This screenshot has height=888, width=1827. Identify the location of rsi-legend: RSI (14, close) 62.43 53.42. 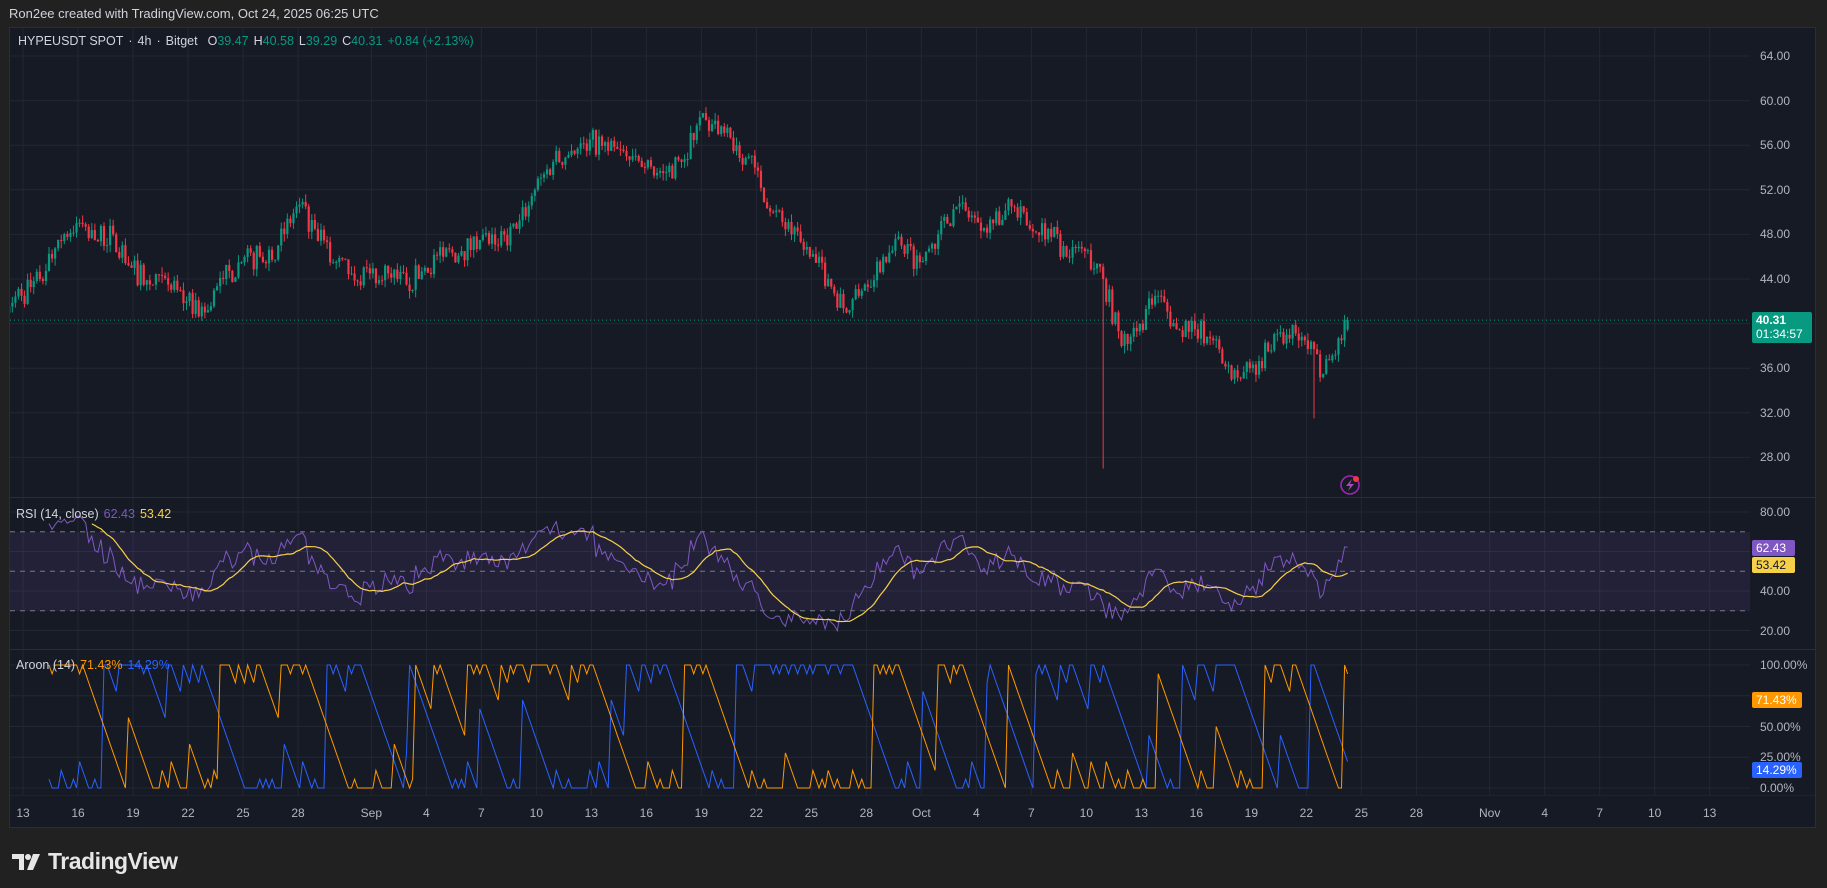
(96, 514).